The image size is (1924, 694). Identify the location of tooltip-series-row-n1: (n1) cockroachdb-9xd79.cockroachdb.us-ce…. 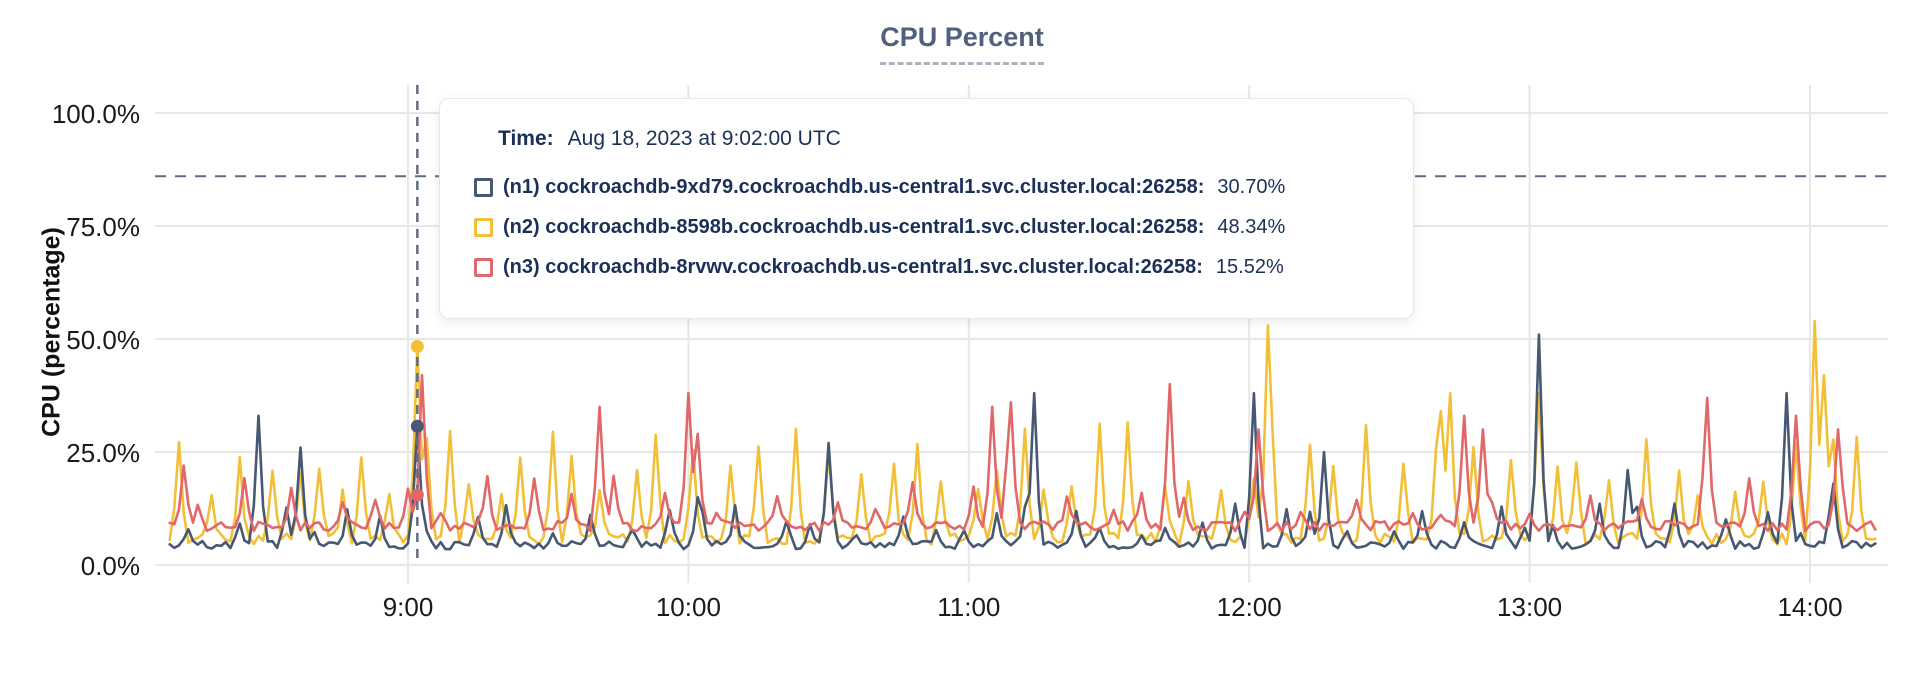
(928, 187).